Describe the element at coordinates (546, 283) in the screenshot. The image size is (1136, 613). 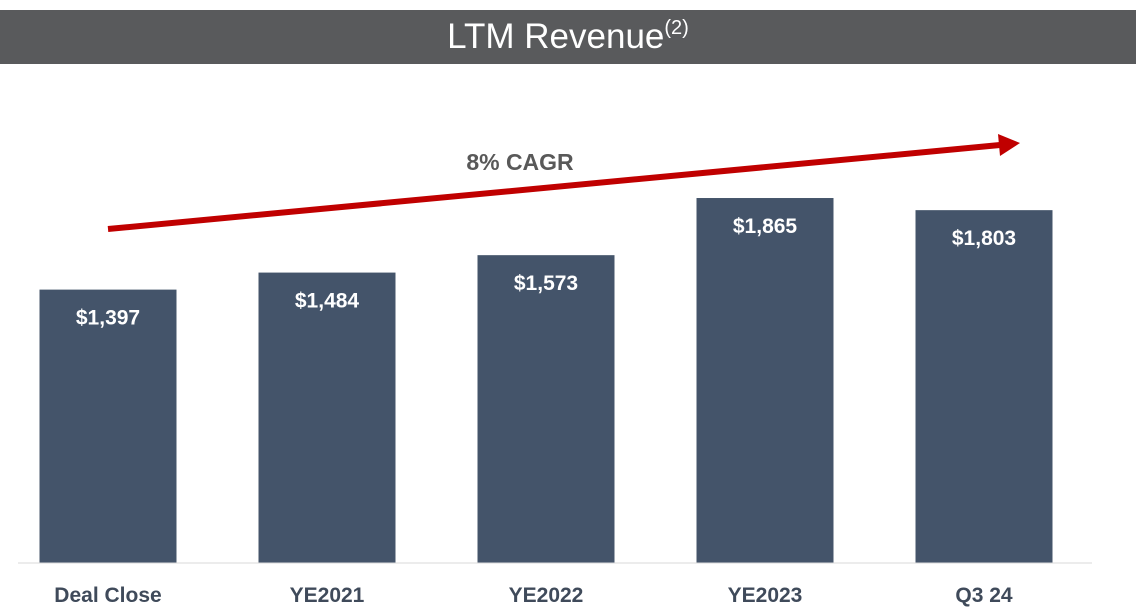
I see `bar-value-label: $1,573` at that location.